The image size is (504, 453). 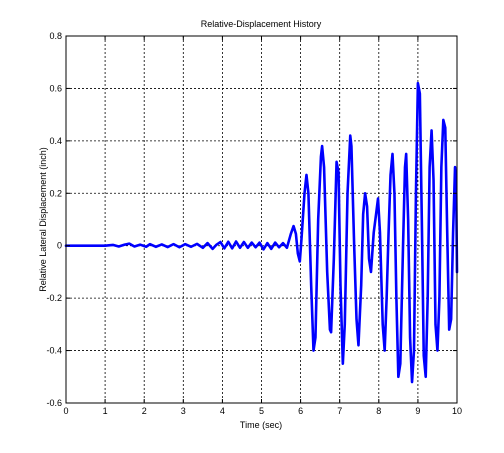 What do you see at coordinates (55, 141) in the screenshot?
I see `y-tick-label: 0.4` at bounding box center [55, 141].